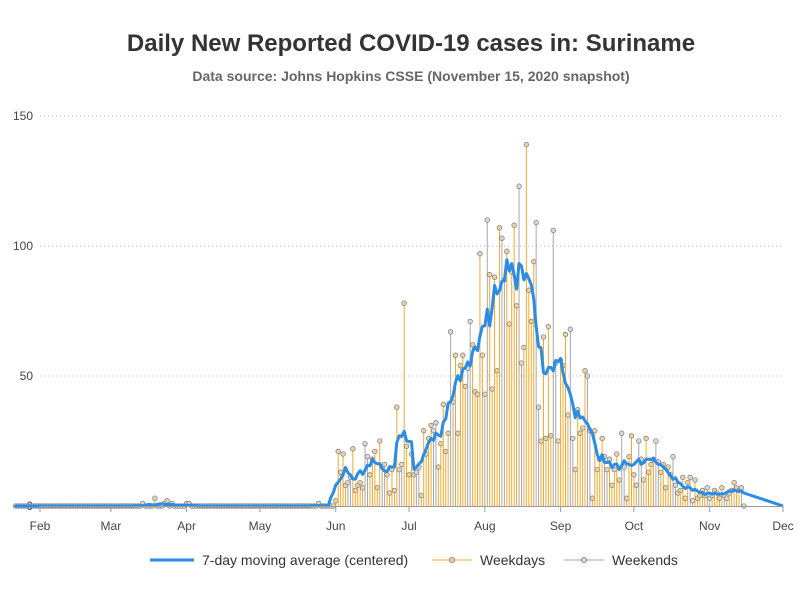 This screenshot has height=600, width=800. Describe the element at coordinates (260, 526) in the screenshot. I see `x-tick-label: May` at that location.